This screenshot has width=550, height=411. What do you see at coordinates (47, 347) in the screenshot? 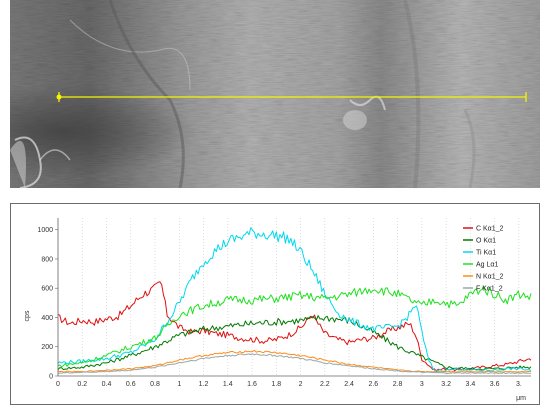
I see `y-tick-label: 200` at bounding box center [47, 347].